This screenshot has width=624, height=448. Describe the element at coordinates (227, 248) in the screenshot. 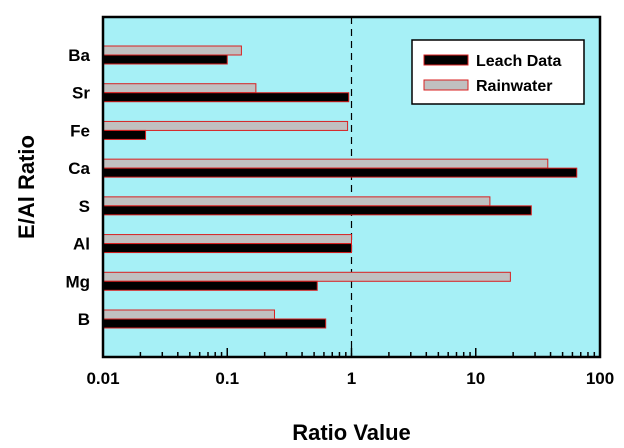

I see `bar-leach-al` at that location.